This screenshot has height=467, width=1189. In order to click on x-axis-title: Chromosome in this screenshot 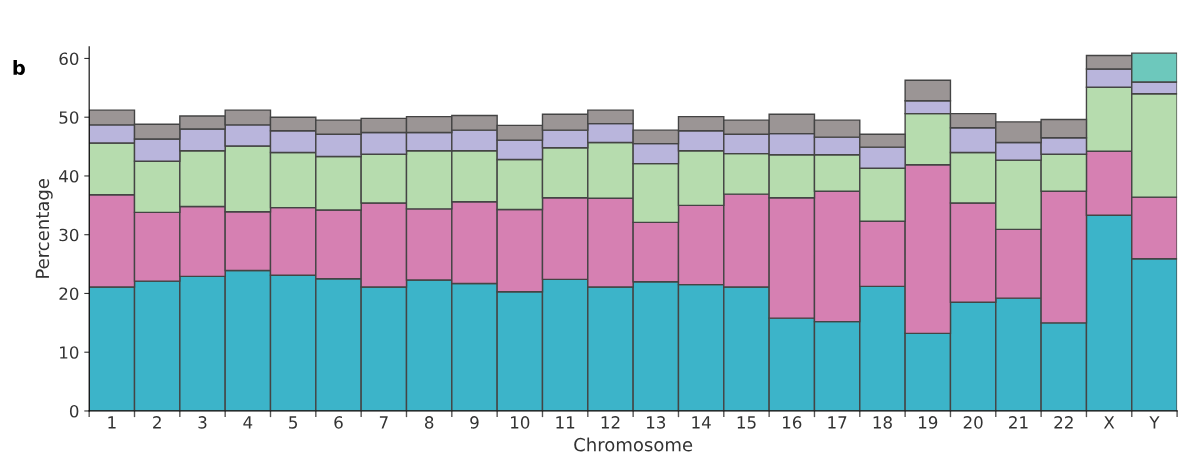, I will do `click(633, 444)`.